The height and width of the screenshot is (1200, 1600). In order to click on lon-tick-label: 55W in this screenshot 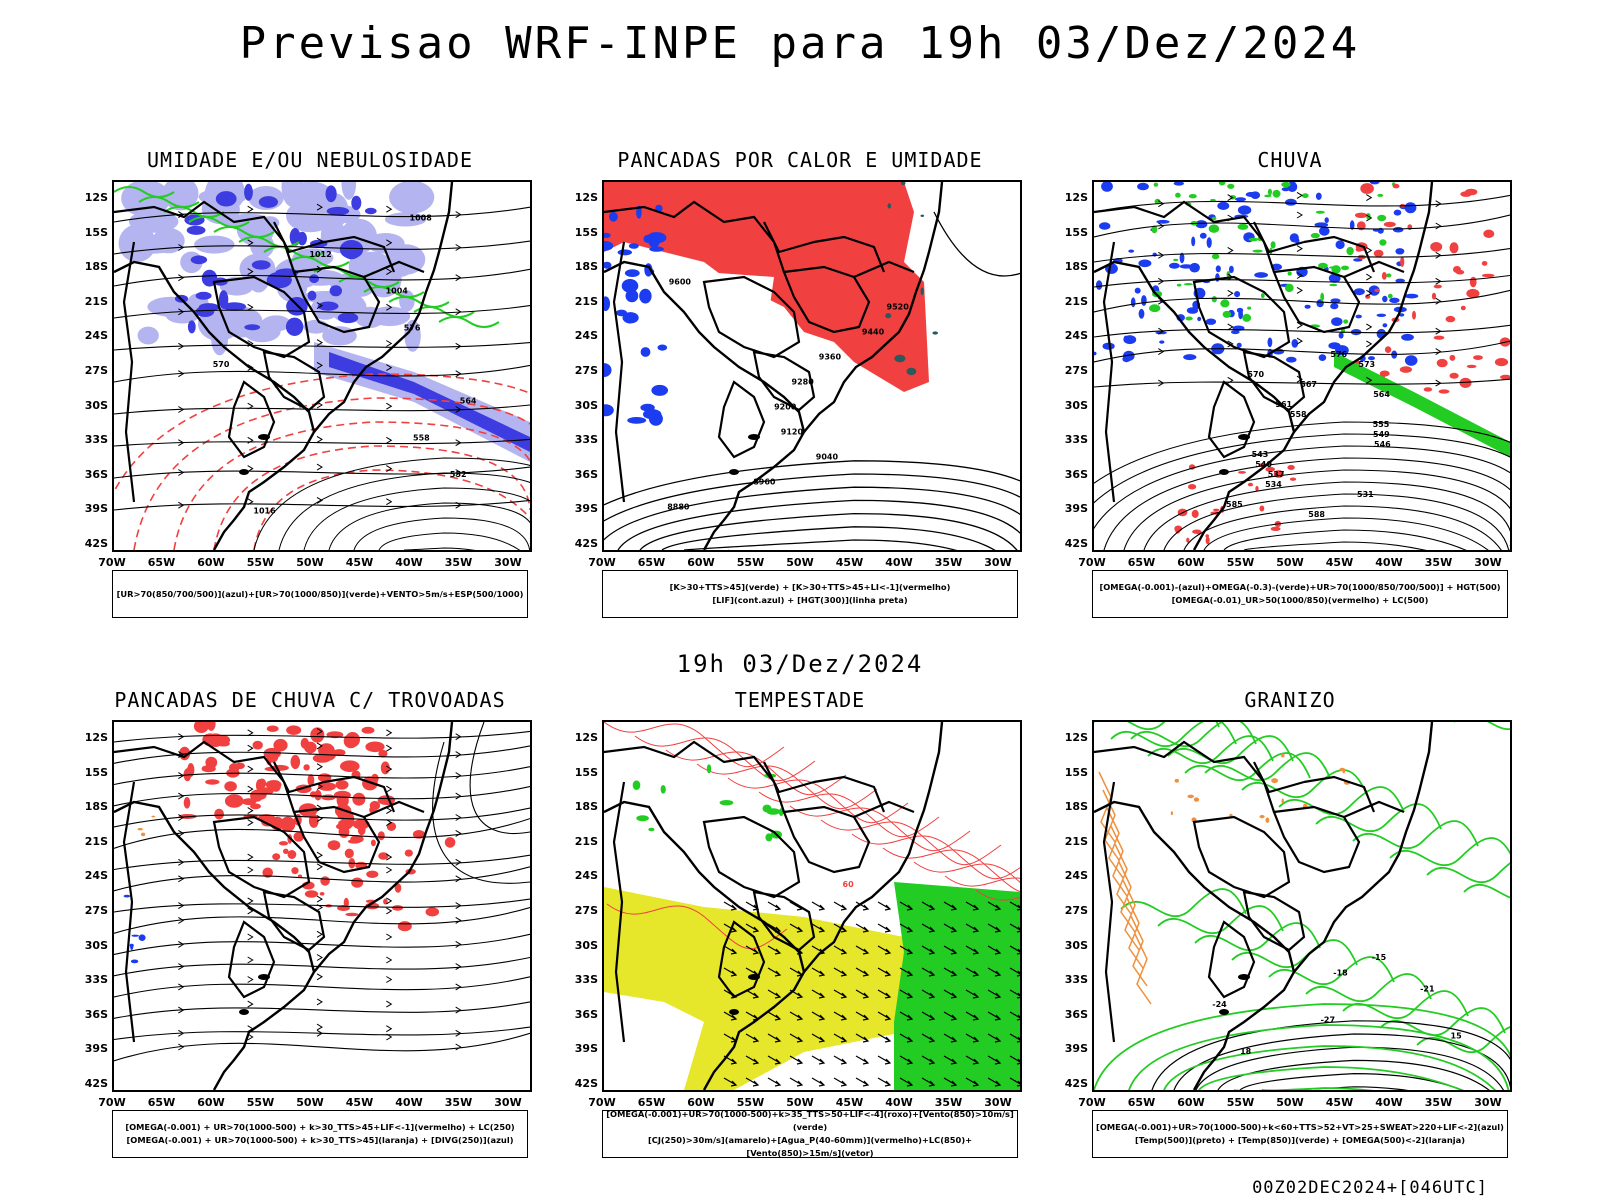, I will do `click(1240, 562)`.